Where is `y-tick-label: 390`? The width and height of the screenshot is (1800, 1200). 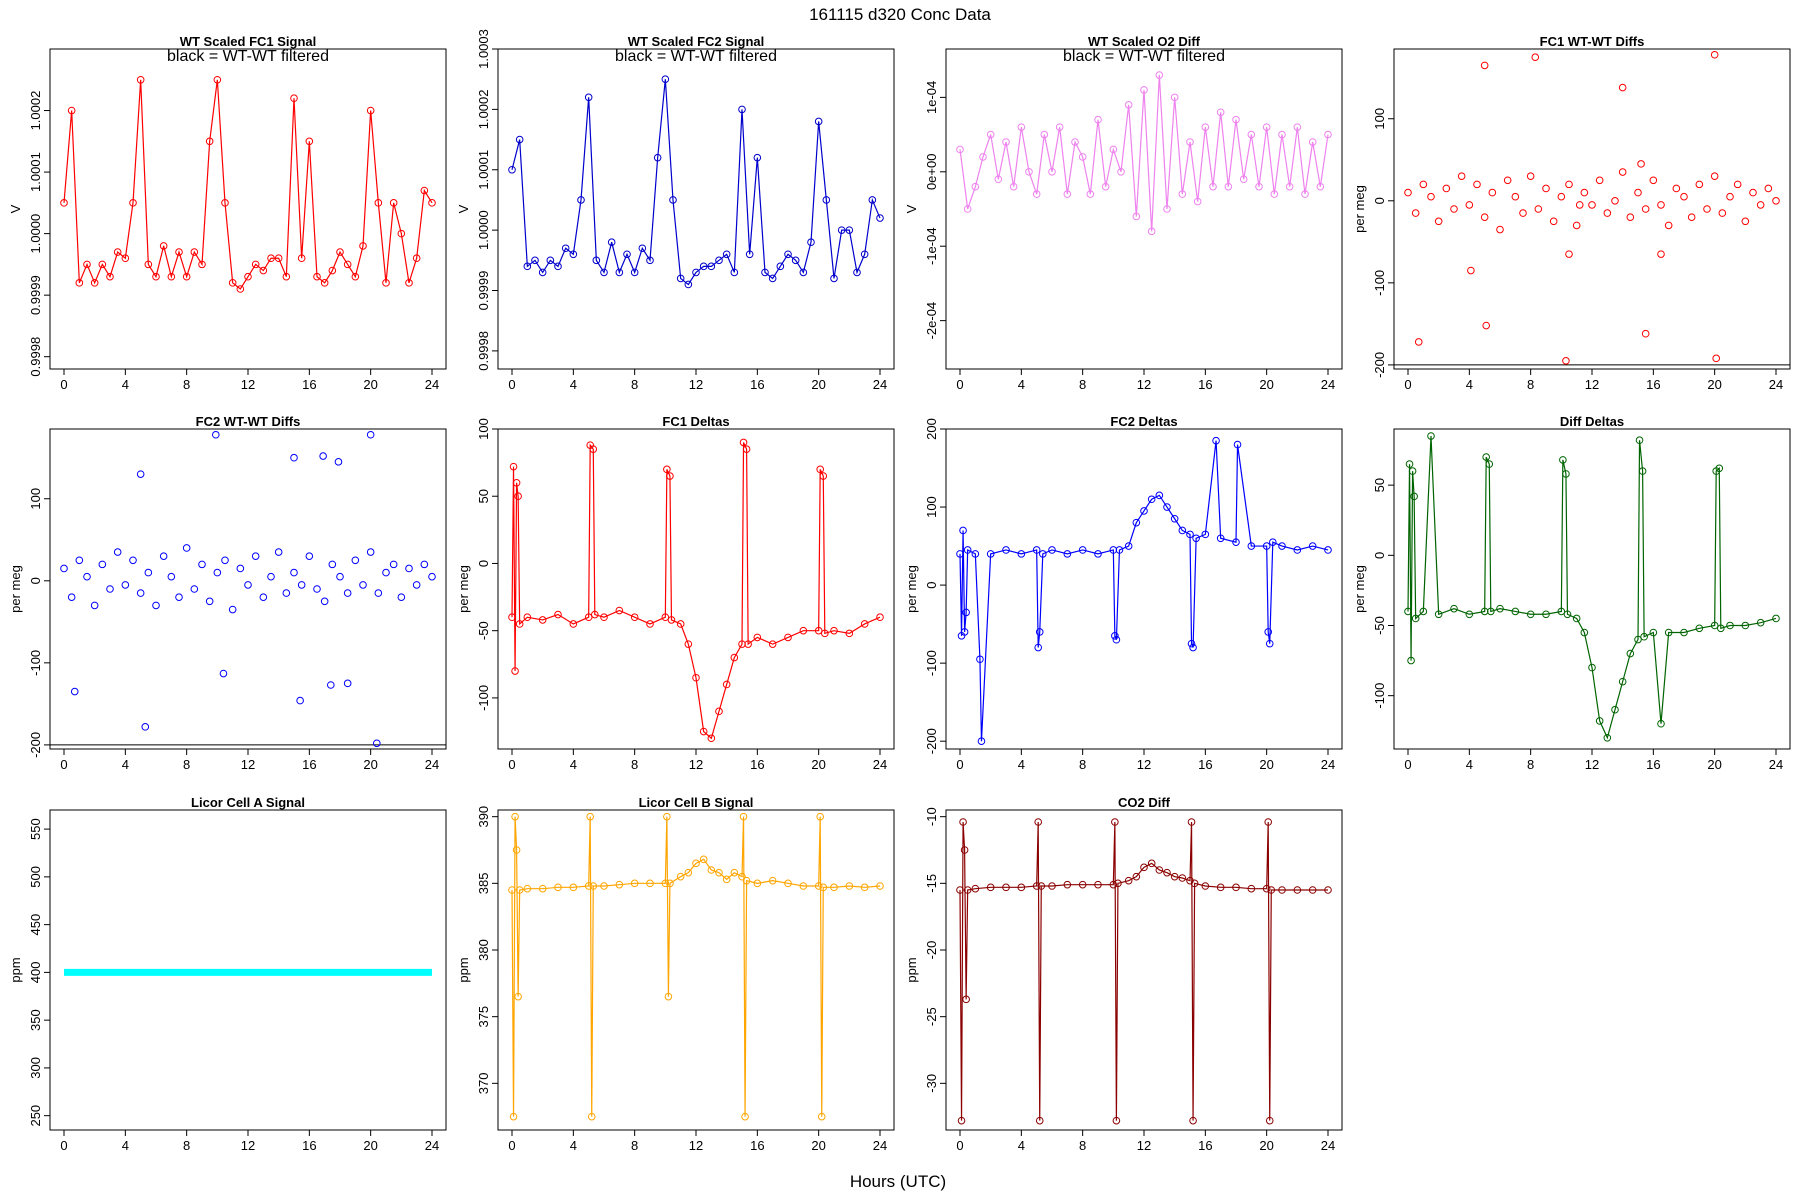
y-tick-label: 390 is located at coordinates (483, 817).